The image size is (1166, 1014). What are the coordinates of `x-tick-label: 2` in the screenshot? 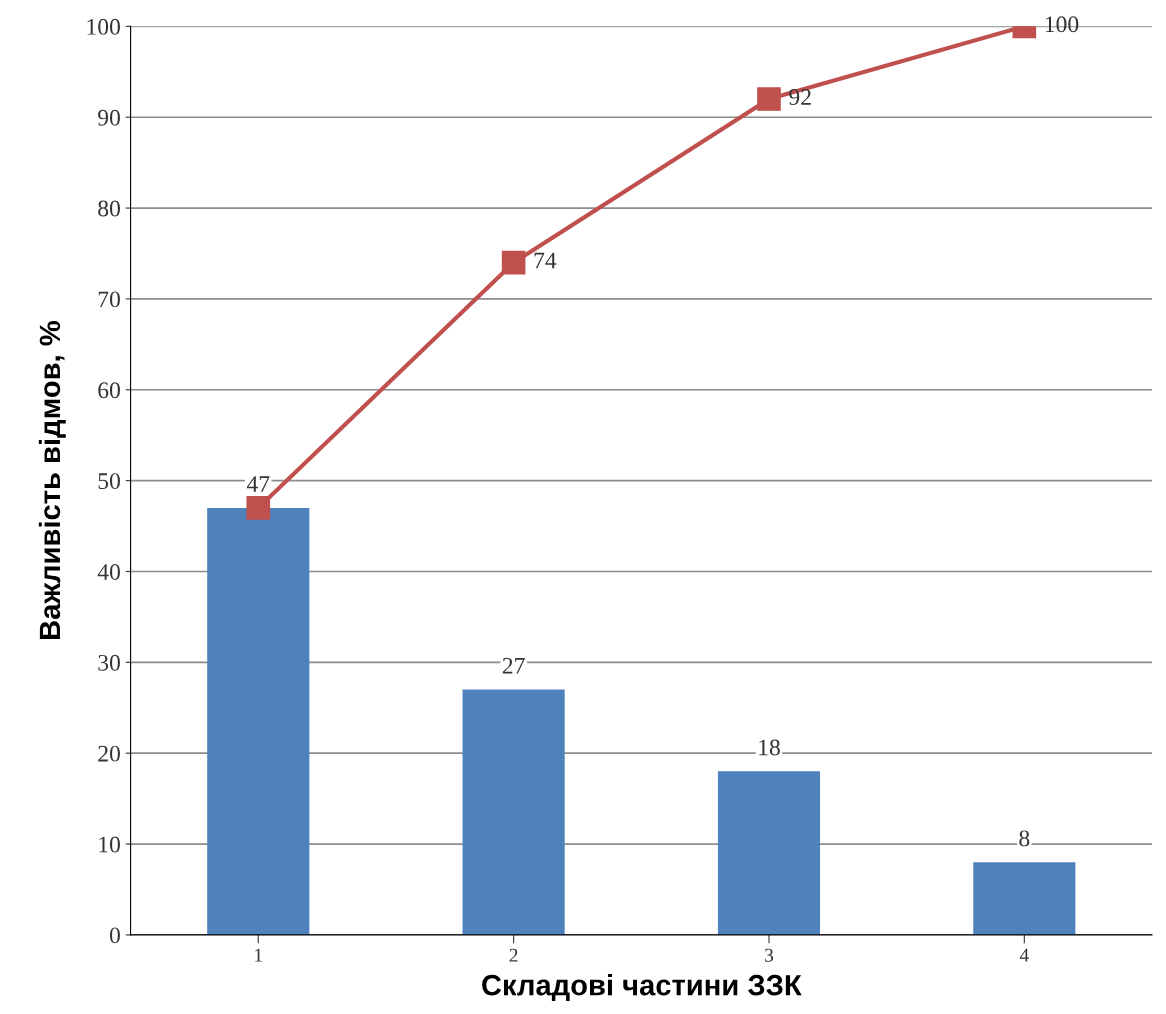 It's located at (513, 955).